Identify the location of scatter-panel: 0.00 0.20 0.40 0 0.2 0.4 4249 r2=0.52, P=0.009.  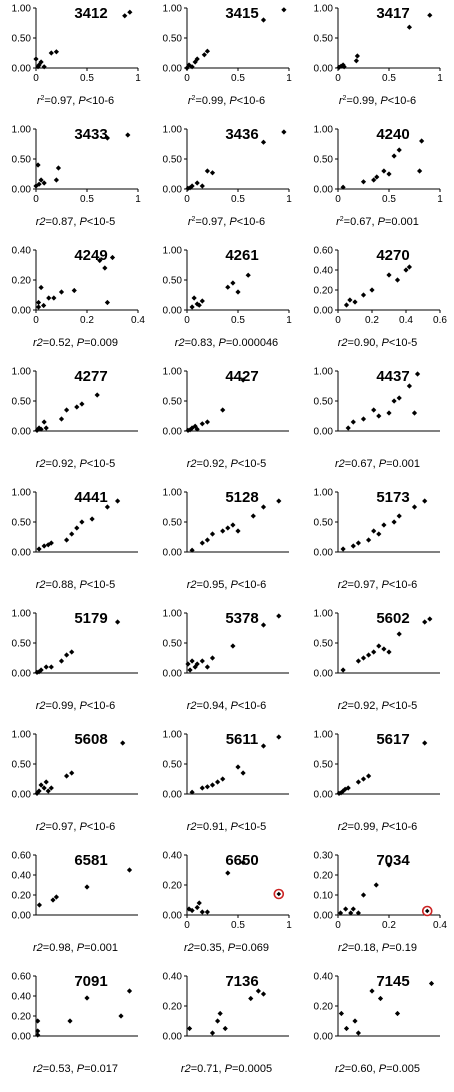
(75, 302).